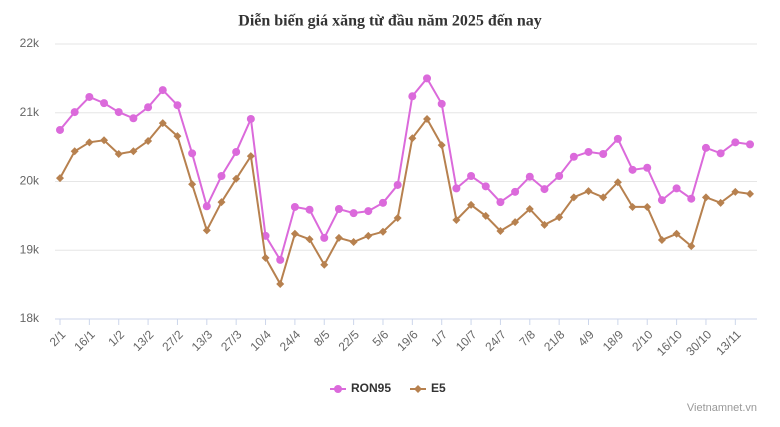 The height and width of the screenshot is (427, 780). I want to click on y-tick-label: 20k, so click(30, 181).